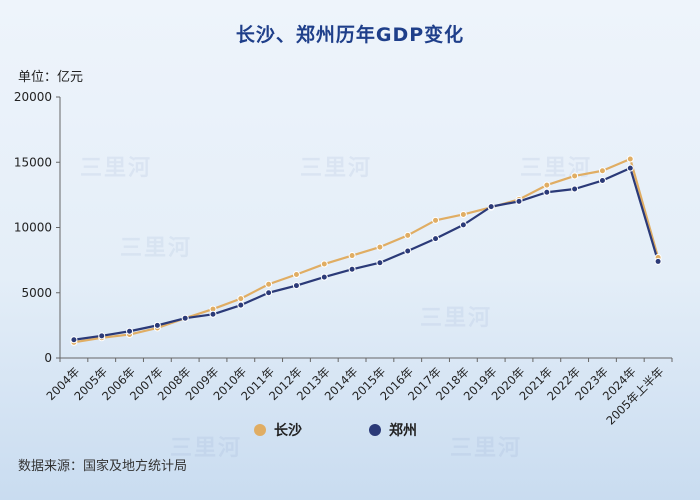 The width and height of the screenshot is (700, 500). What do you see at coordinates (103, 466) in the screenshot?
I see `data-source: 数据来源：国家及地方统计局` at bounding box center [103, 466].